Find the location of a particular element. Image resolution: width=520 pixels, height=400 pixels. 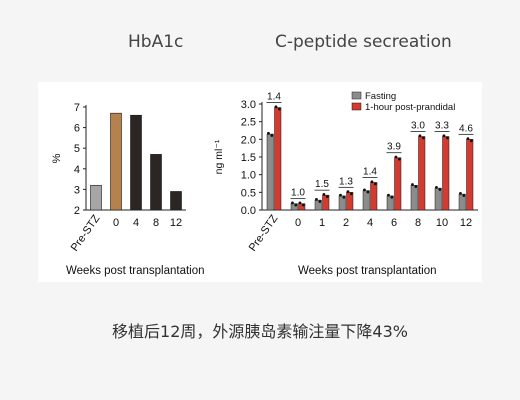

ratio-label: 4.6 is located at coordinates (466, 128).